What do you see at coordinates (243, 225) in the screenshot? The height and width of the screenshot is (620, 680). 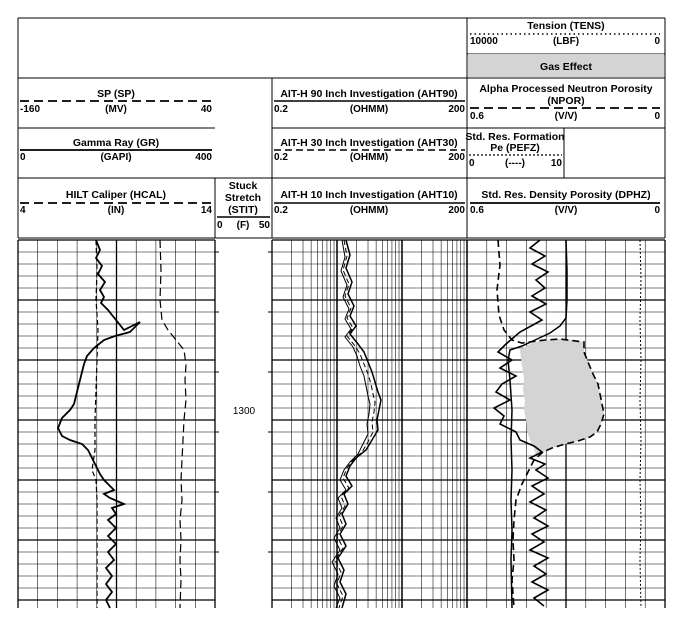 I see `stit-unit: (F)` at bounding box center [243, 225].